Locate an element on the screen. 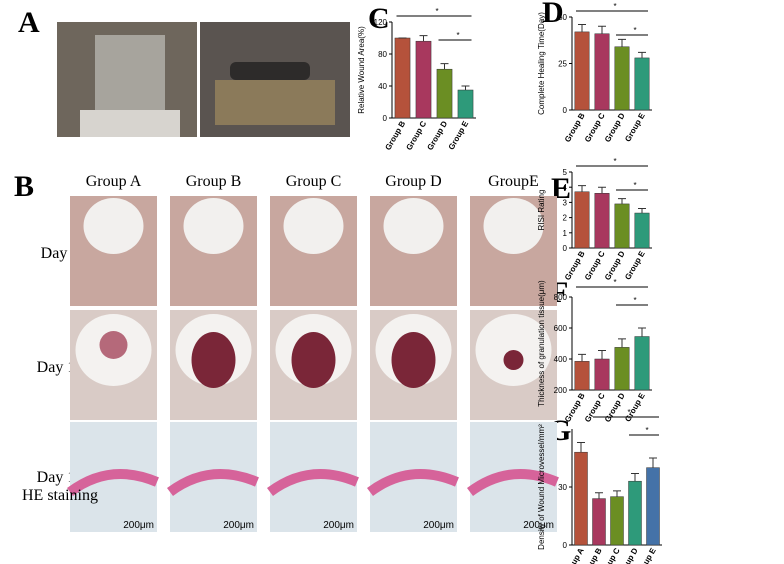 The image size is (784, 564). y-tick-label: 40 is located at coordinates (382, 86).